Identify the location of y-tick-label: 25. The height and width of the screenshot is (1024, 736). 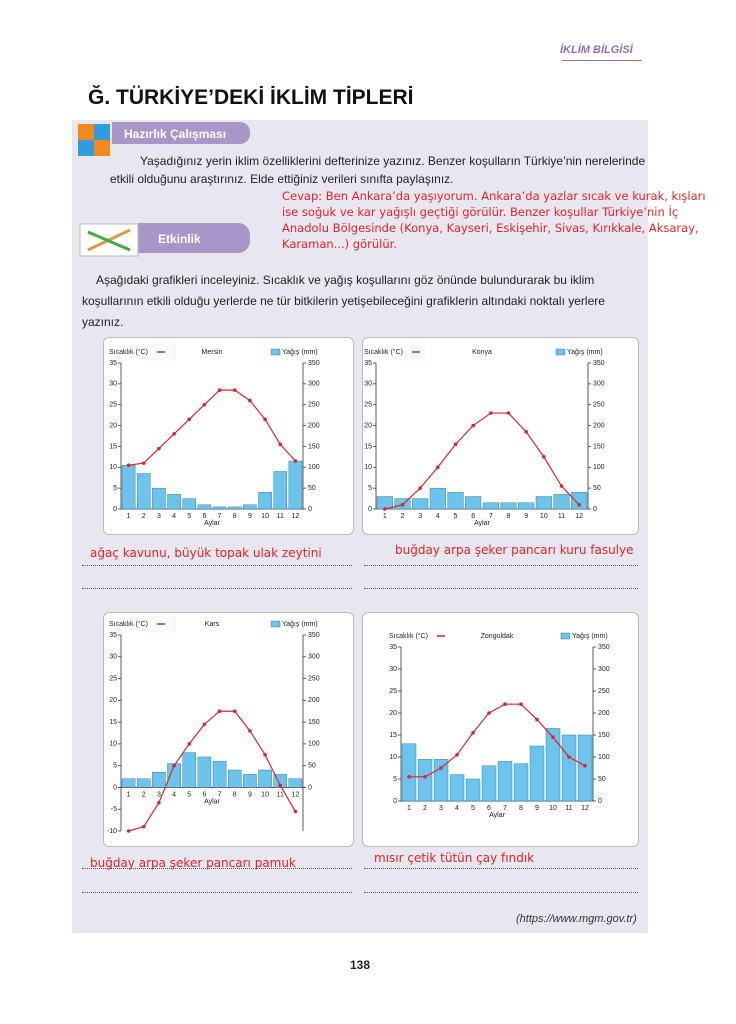
(368, 405).